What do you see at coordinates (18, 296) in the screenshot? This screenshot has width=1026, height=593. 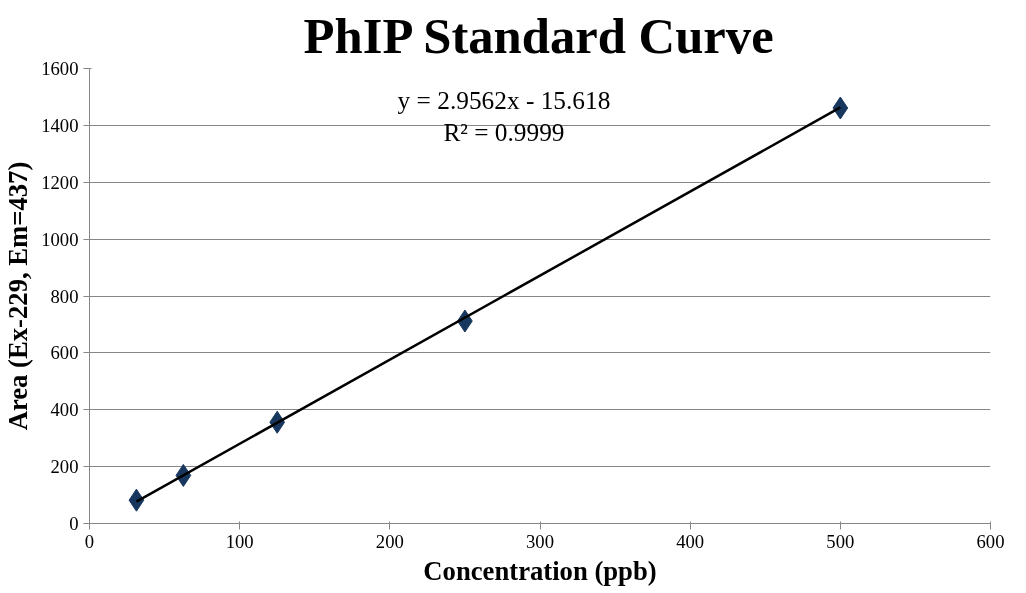 I see `y-axis-title: Area (Ex-229, Em=437)` at bounding box center [18, 296].